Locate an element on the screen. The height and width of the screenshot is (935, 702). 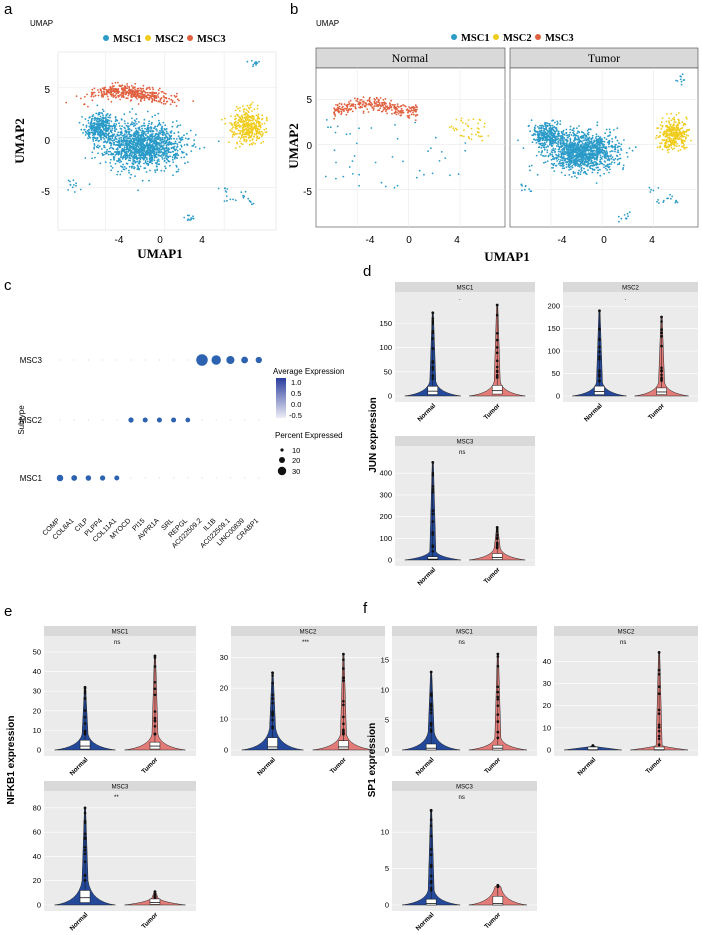
umap-a-legend: MSC1 MSC2 MSC3 is located at coordinates (164, 39).